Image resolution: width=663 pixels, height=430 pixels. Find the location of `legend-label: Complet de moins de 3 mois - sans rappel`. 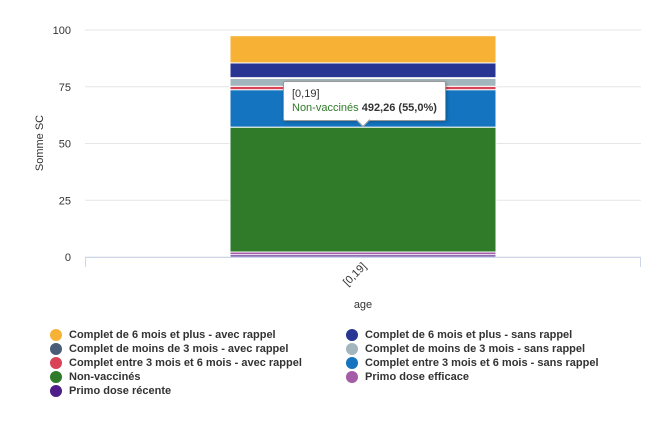

legend-label: Complet de moins de 3 mois - sans rappel is located at coordinates (475, 349).